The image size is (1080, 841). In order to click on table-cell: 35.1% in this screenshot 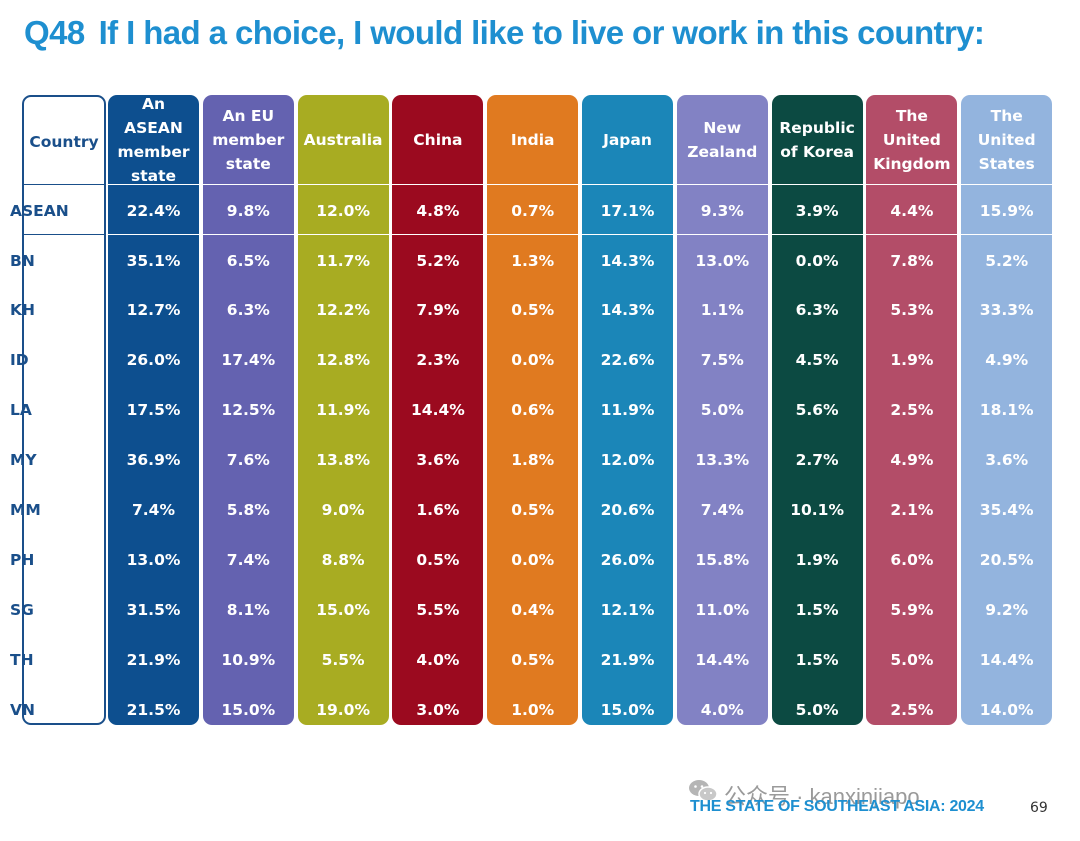, I will do `click(153, 260)`.